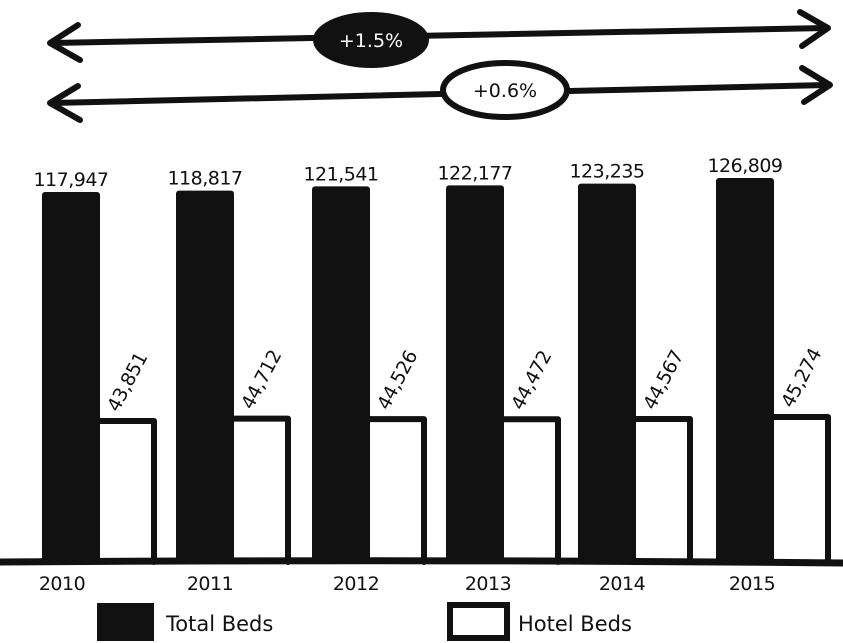 The width and height of the screenshot is (843, 643). What do you see at coordinates (474, 173) in the screenshot?
I see `label-total-beds-2013: 122,177` at bounding box center [474, 173].